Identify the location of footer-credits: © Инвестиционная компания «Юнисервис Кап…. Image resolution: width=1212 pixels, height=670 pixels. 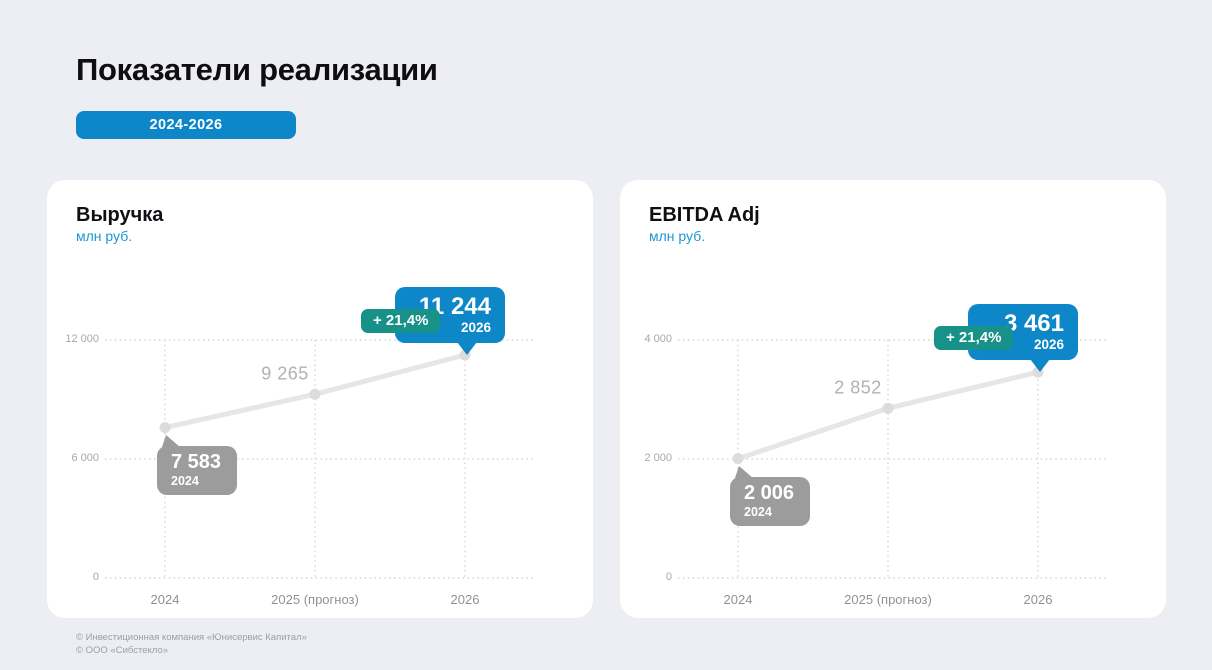
(191, 644).